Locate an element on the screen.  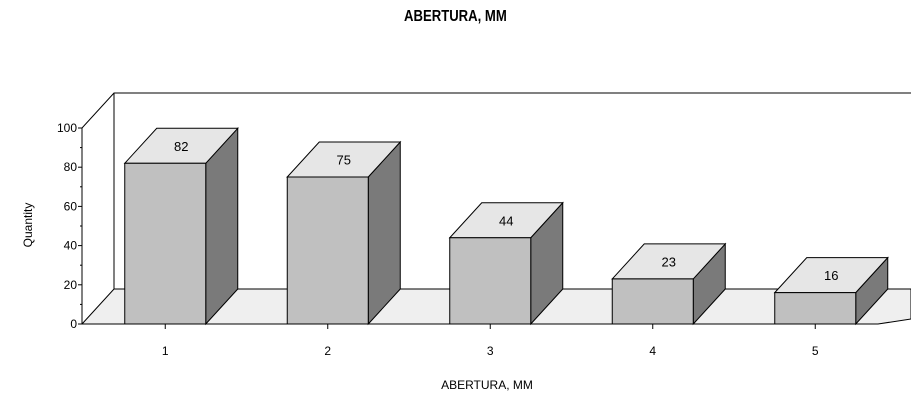
x-tick-label: 2 is located at coordinates (327, 351).